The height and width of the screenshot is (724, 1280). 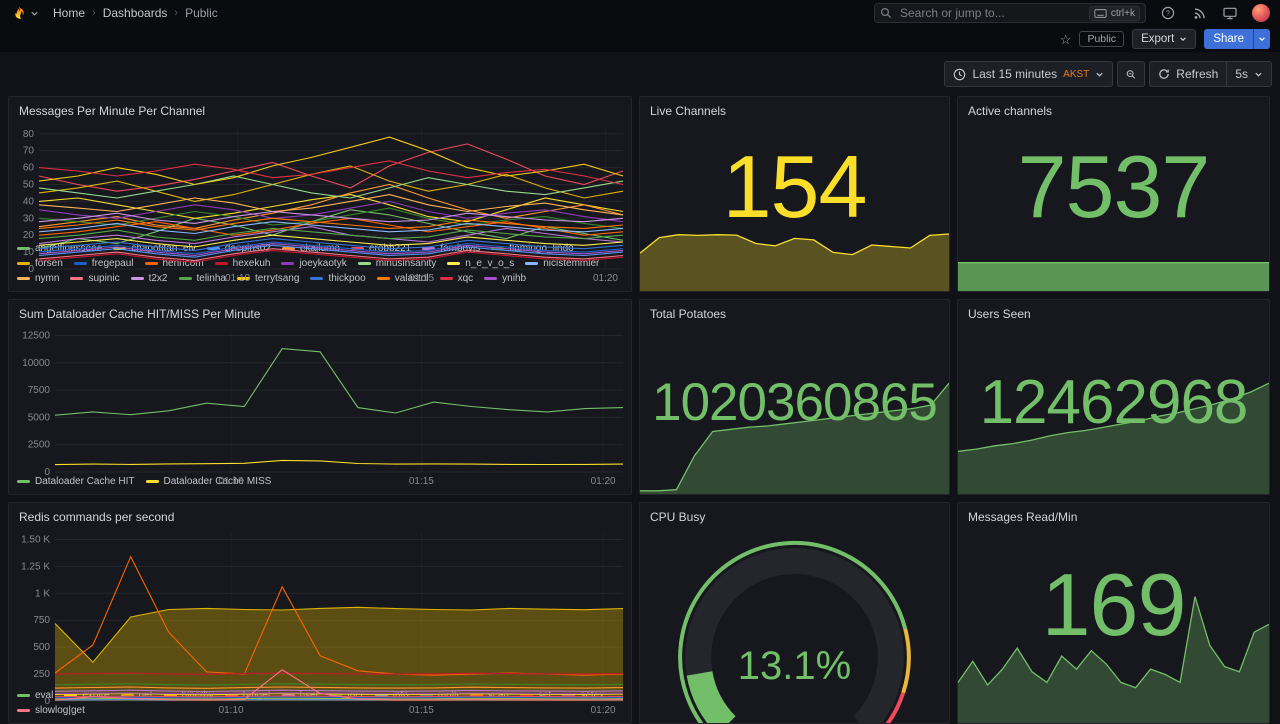 I want to click on nav-right: ctrl+k ?, so click(x=1072, y=13).